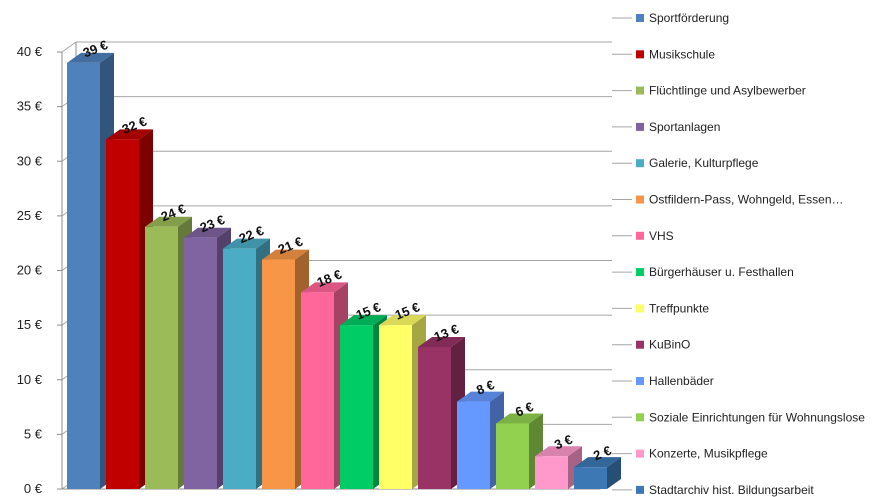 The width and height of the screenshot is (882, 497). Describe the element at coordinates (69, 47) in the screenshot. I see `grid-depth-line` at that location.